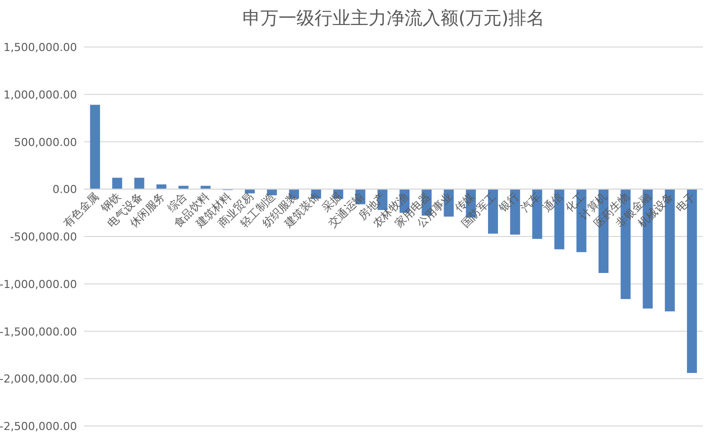  What do you see at coordinates (43, 237) in the screenshot?
I see `y-tick-label: -500,000.00` at bounding box center [43, 237].